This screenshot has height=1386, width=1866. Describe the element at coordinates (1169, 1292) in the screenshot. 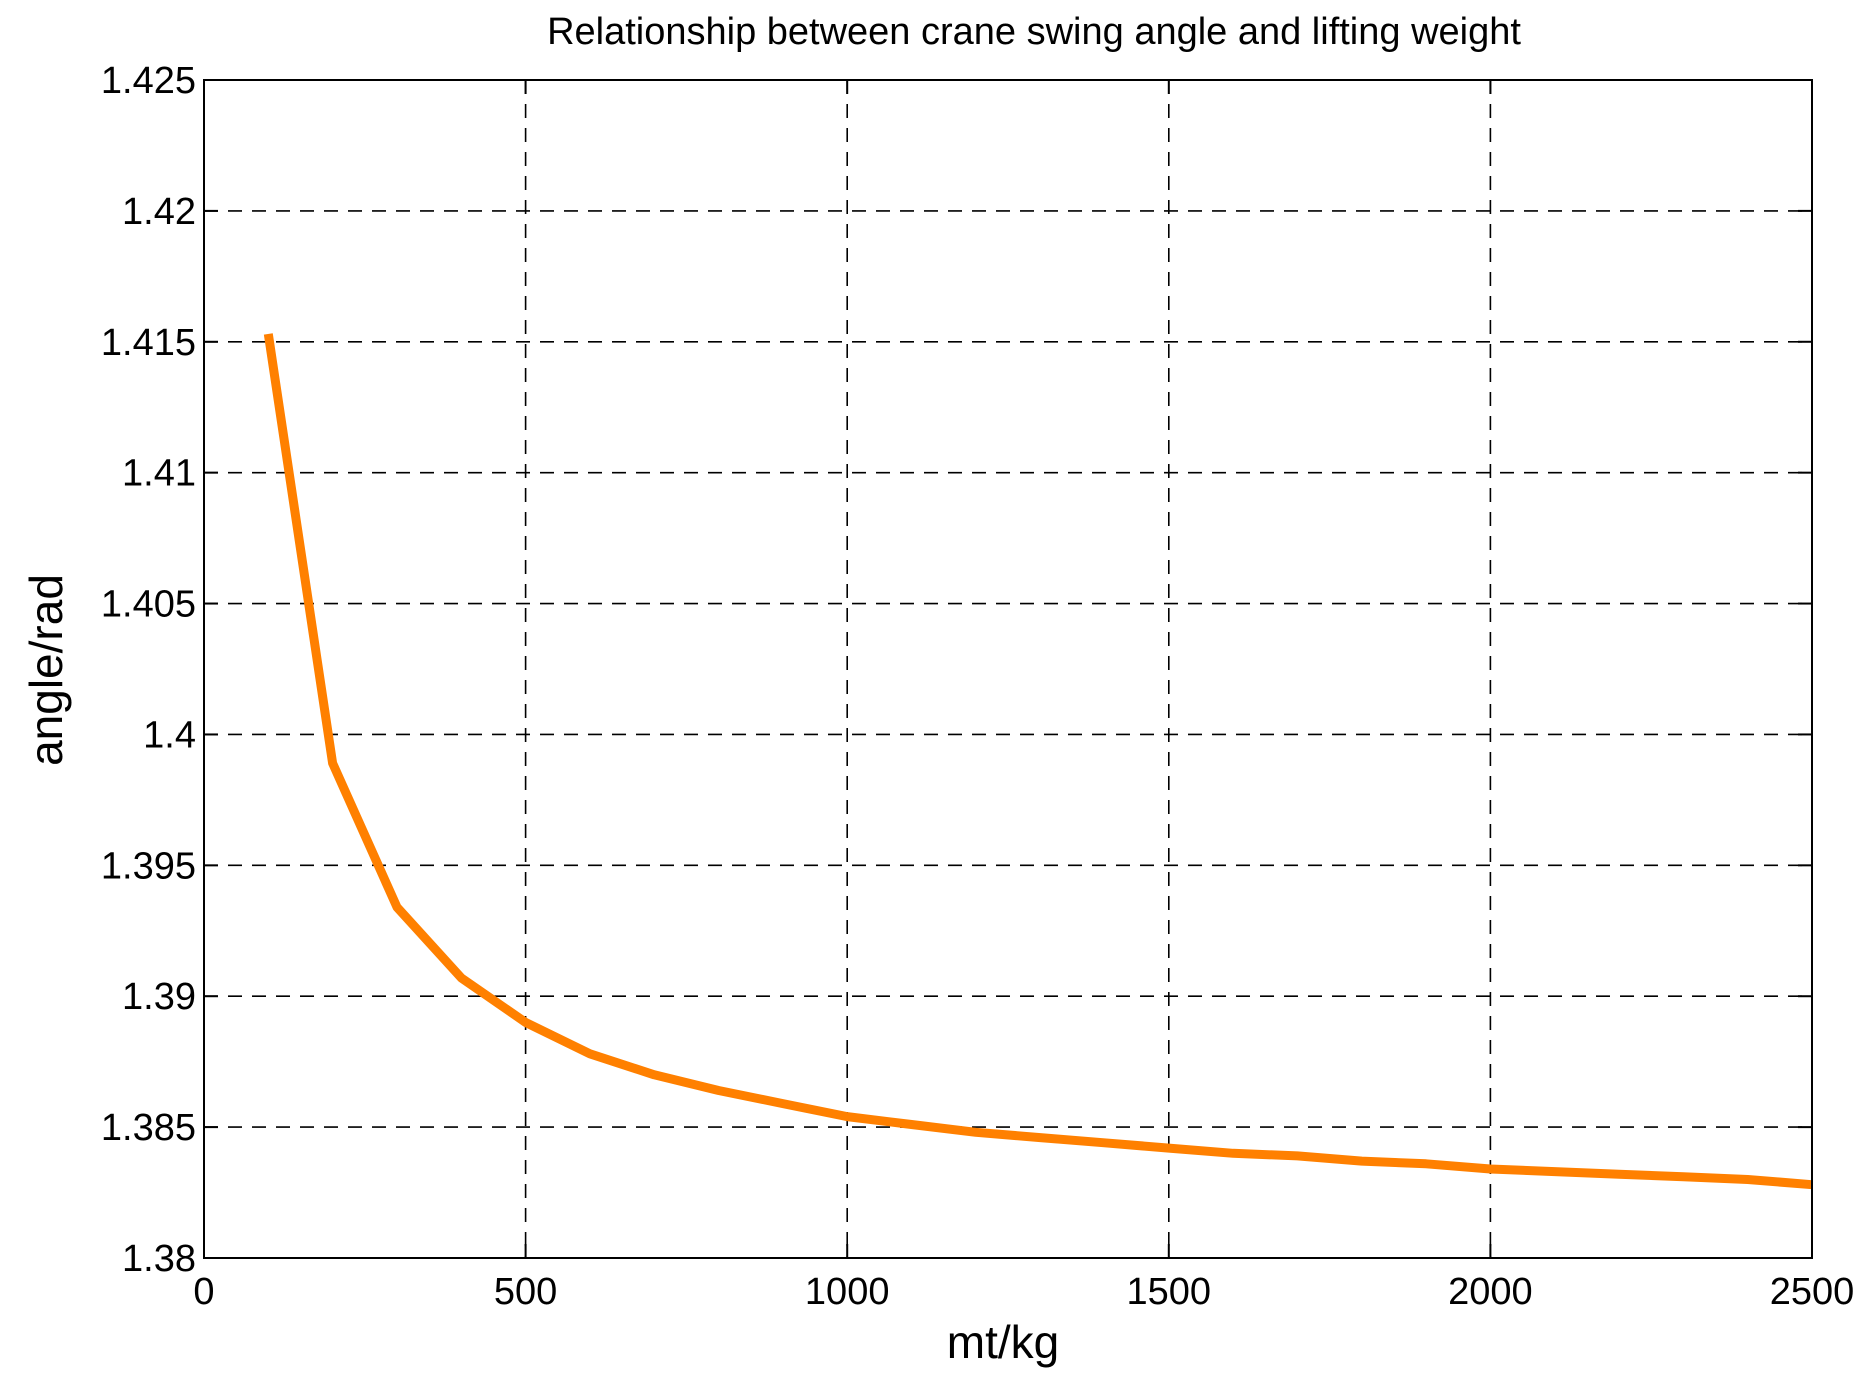

I see `x-tick-label: 1500` at that location.